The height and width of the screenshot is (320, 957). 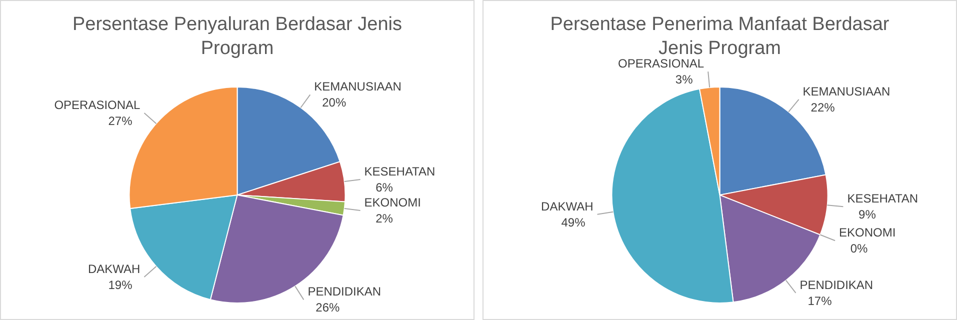 I want to click on data-label: 22%, so click(x=823, y=107).